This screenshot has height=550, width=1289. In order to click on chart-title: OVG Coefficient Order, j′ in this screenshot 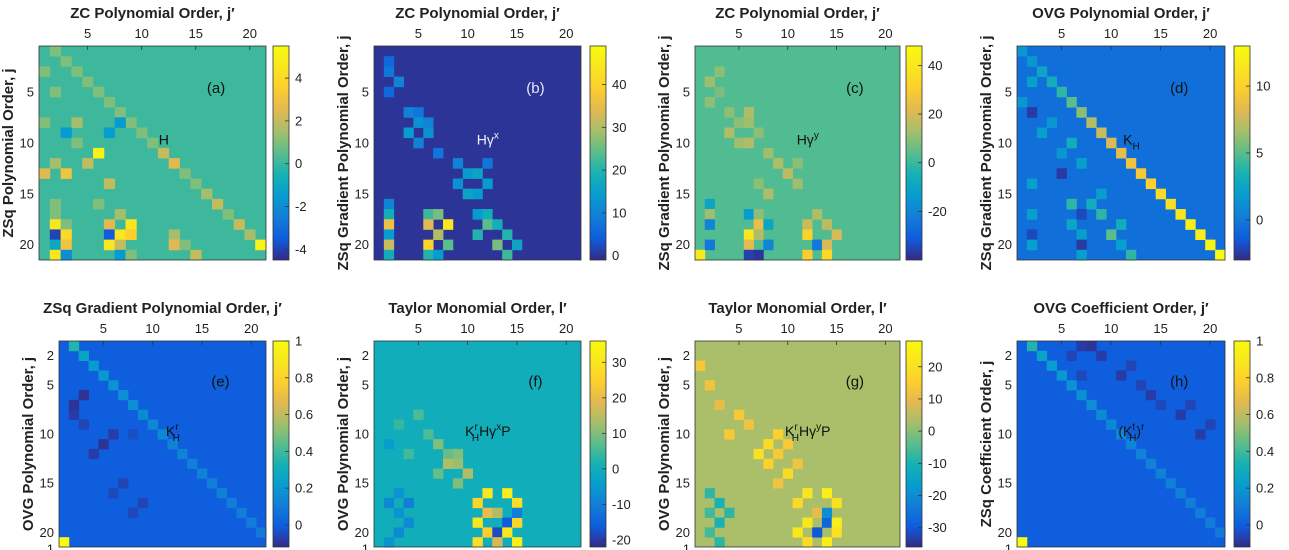, I will do `click(1121, 308)`.